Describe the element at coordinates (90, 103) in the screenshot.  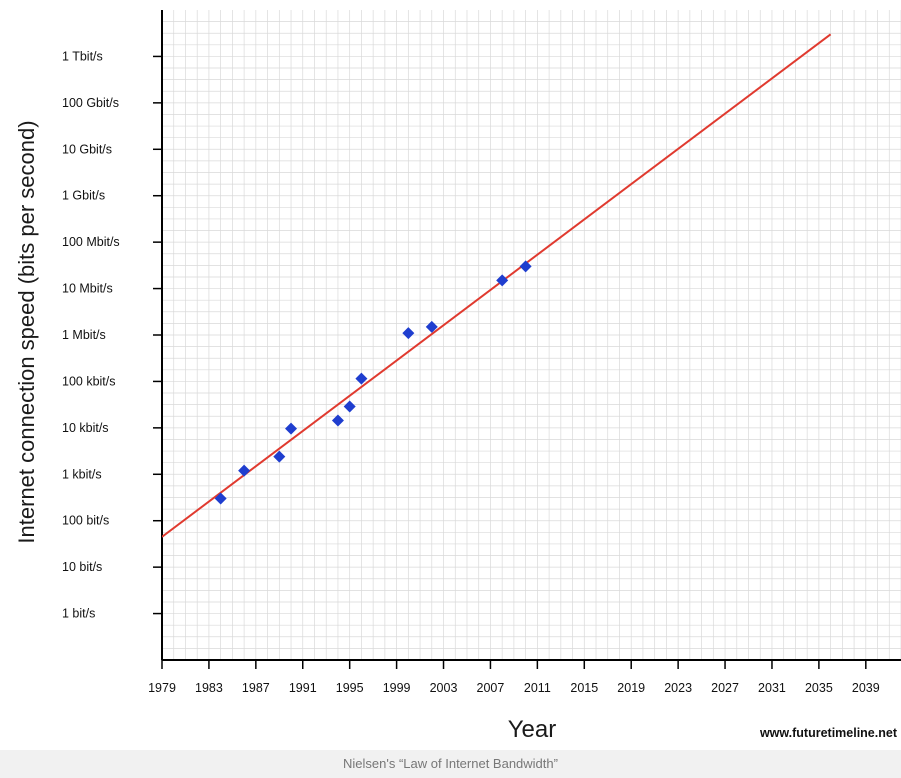
I see `y-tick-label: 100 Gbit/s` at that location.